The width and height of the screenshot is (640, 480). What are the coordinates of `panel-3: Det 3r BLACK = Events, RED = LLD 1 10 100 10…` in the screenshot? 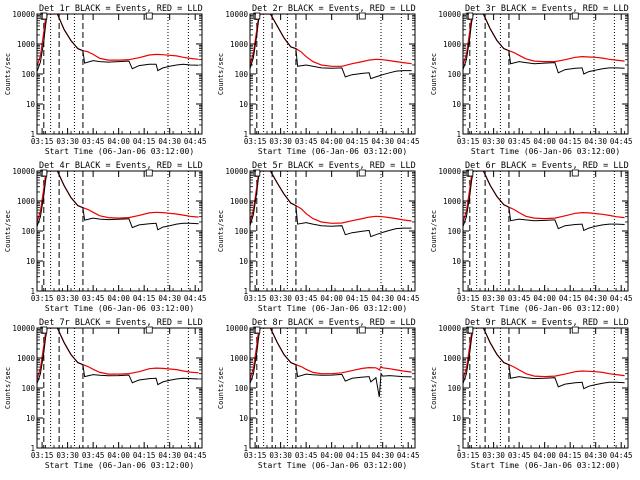 It's located at (531, 80).